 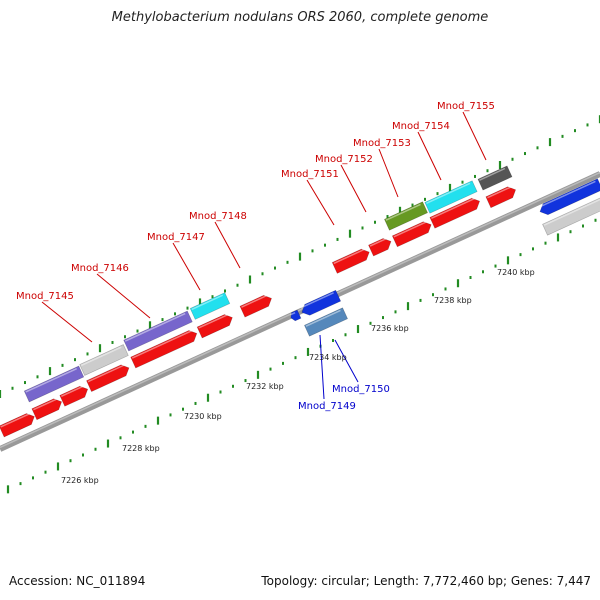 I want to click on gene-label-mnod-7147: Mnod_7147, so click(x=176, y=237).